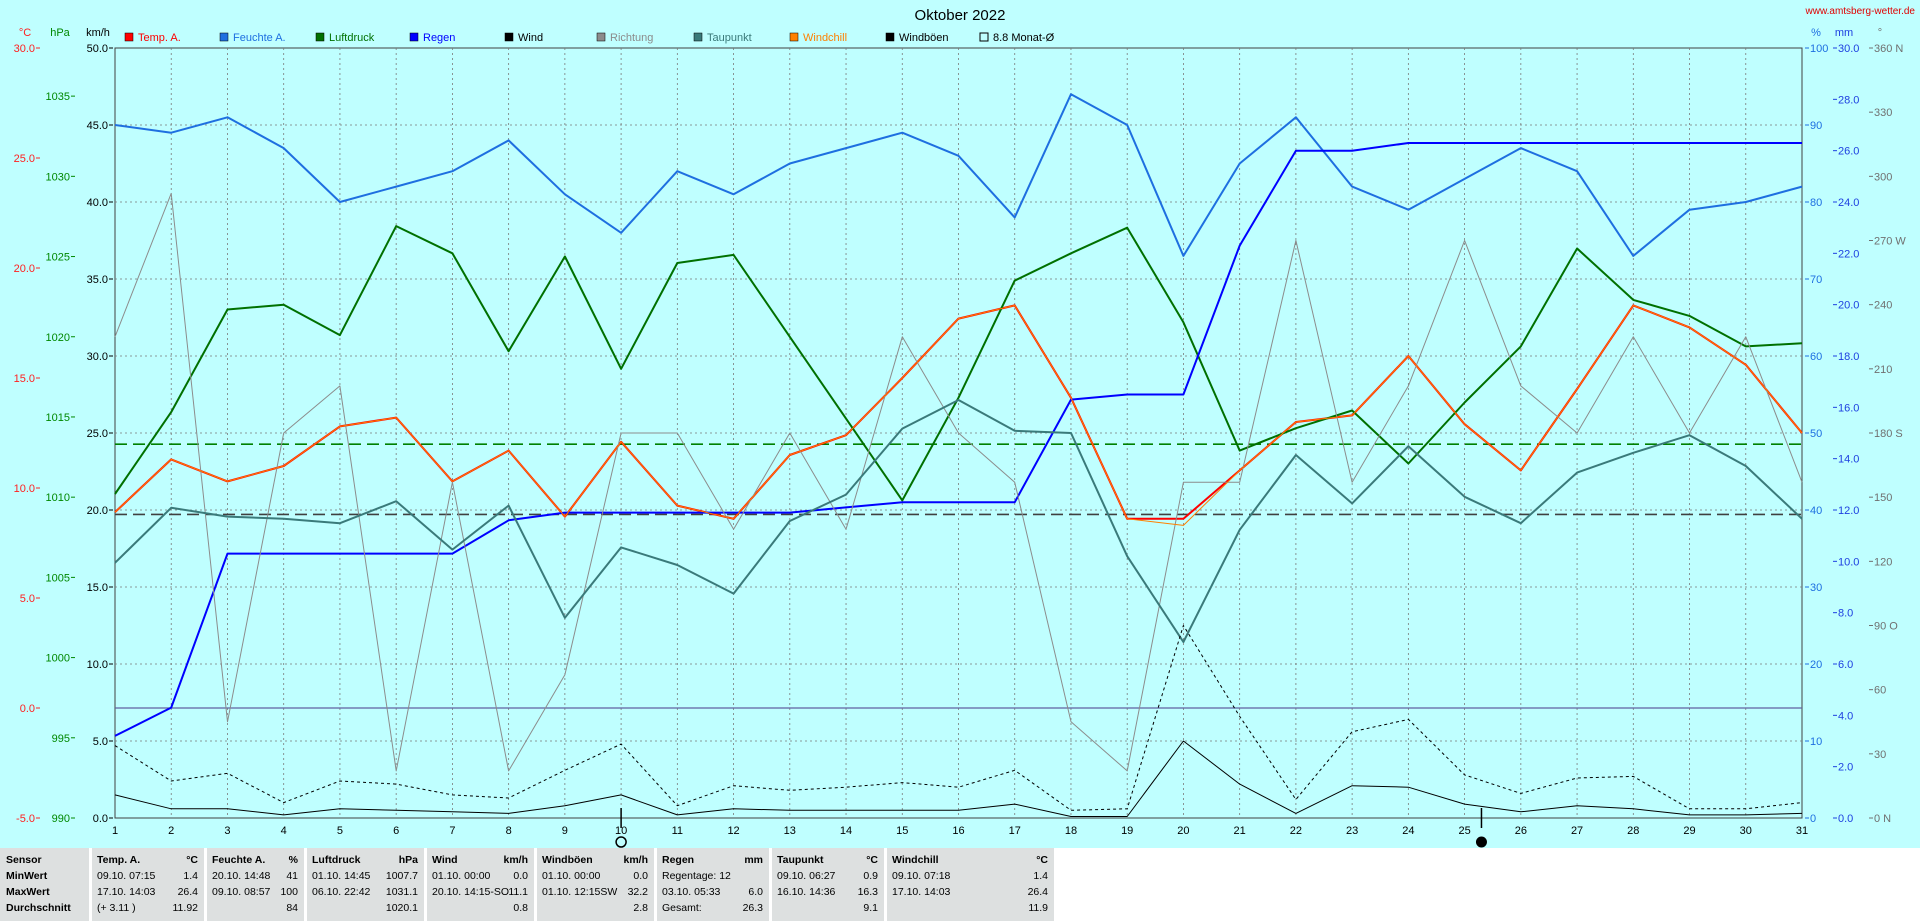 This screenshot has width=1920, height=921. Describe the element at coordinates (1127, 831) in the screenshot. I see `x-tick-label: 19` at that location.